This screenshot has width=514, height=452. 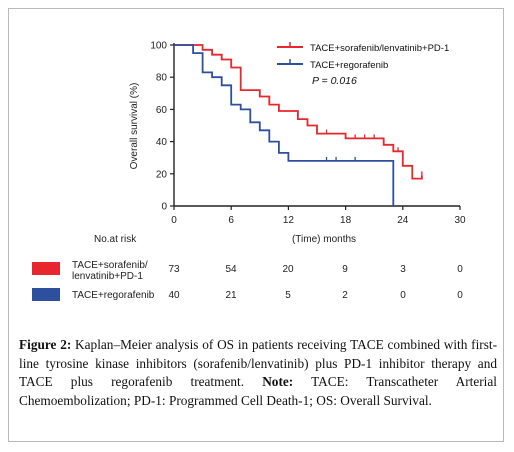 What do you see at coordinates (134, 126) in the screenshot?
I see `y-axis-label: Overall survival (%)` at bounding box center [134, 126].